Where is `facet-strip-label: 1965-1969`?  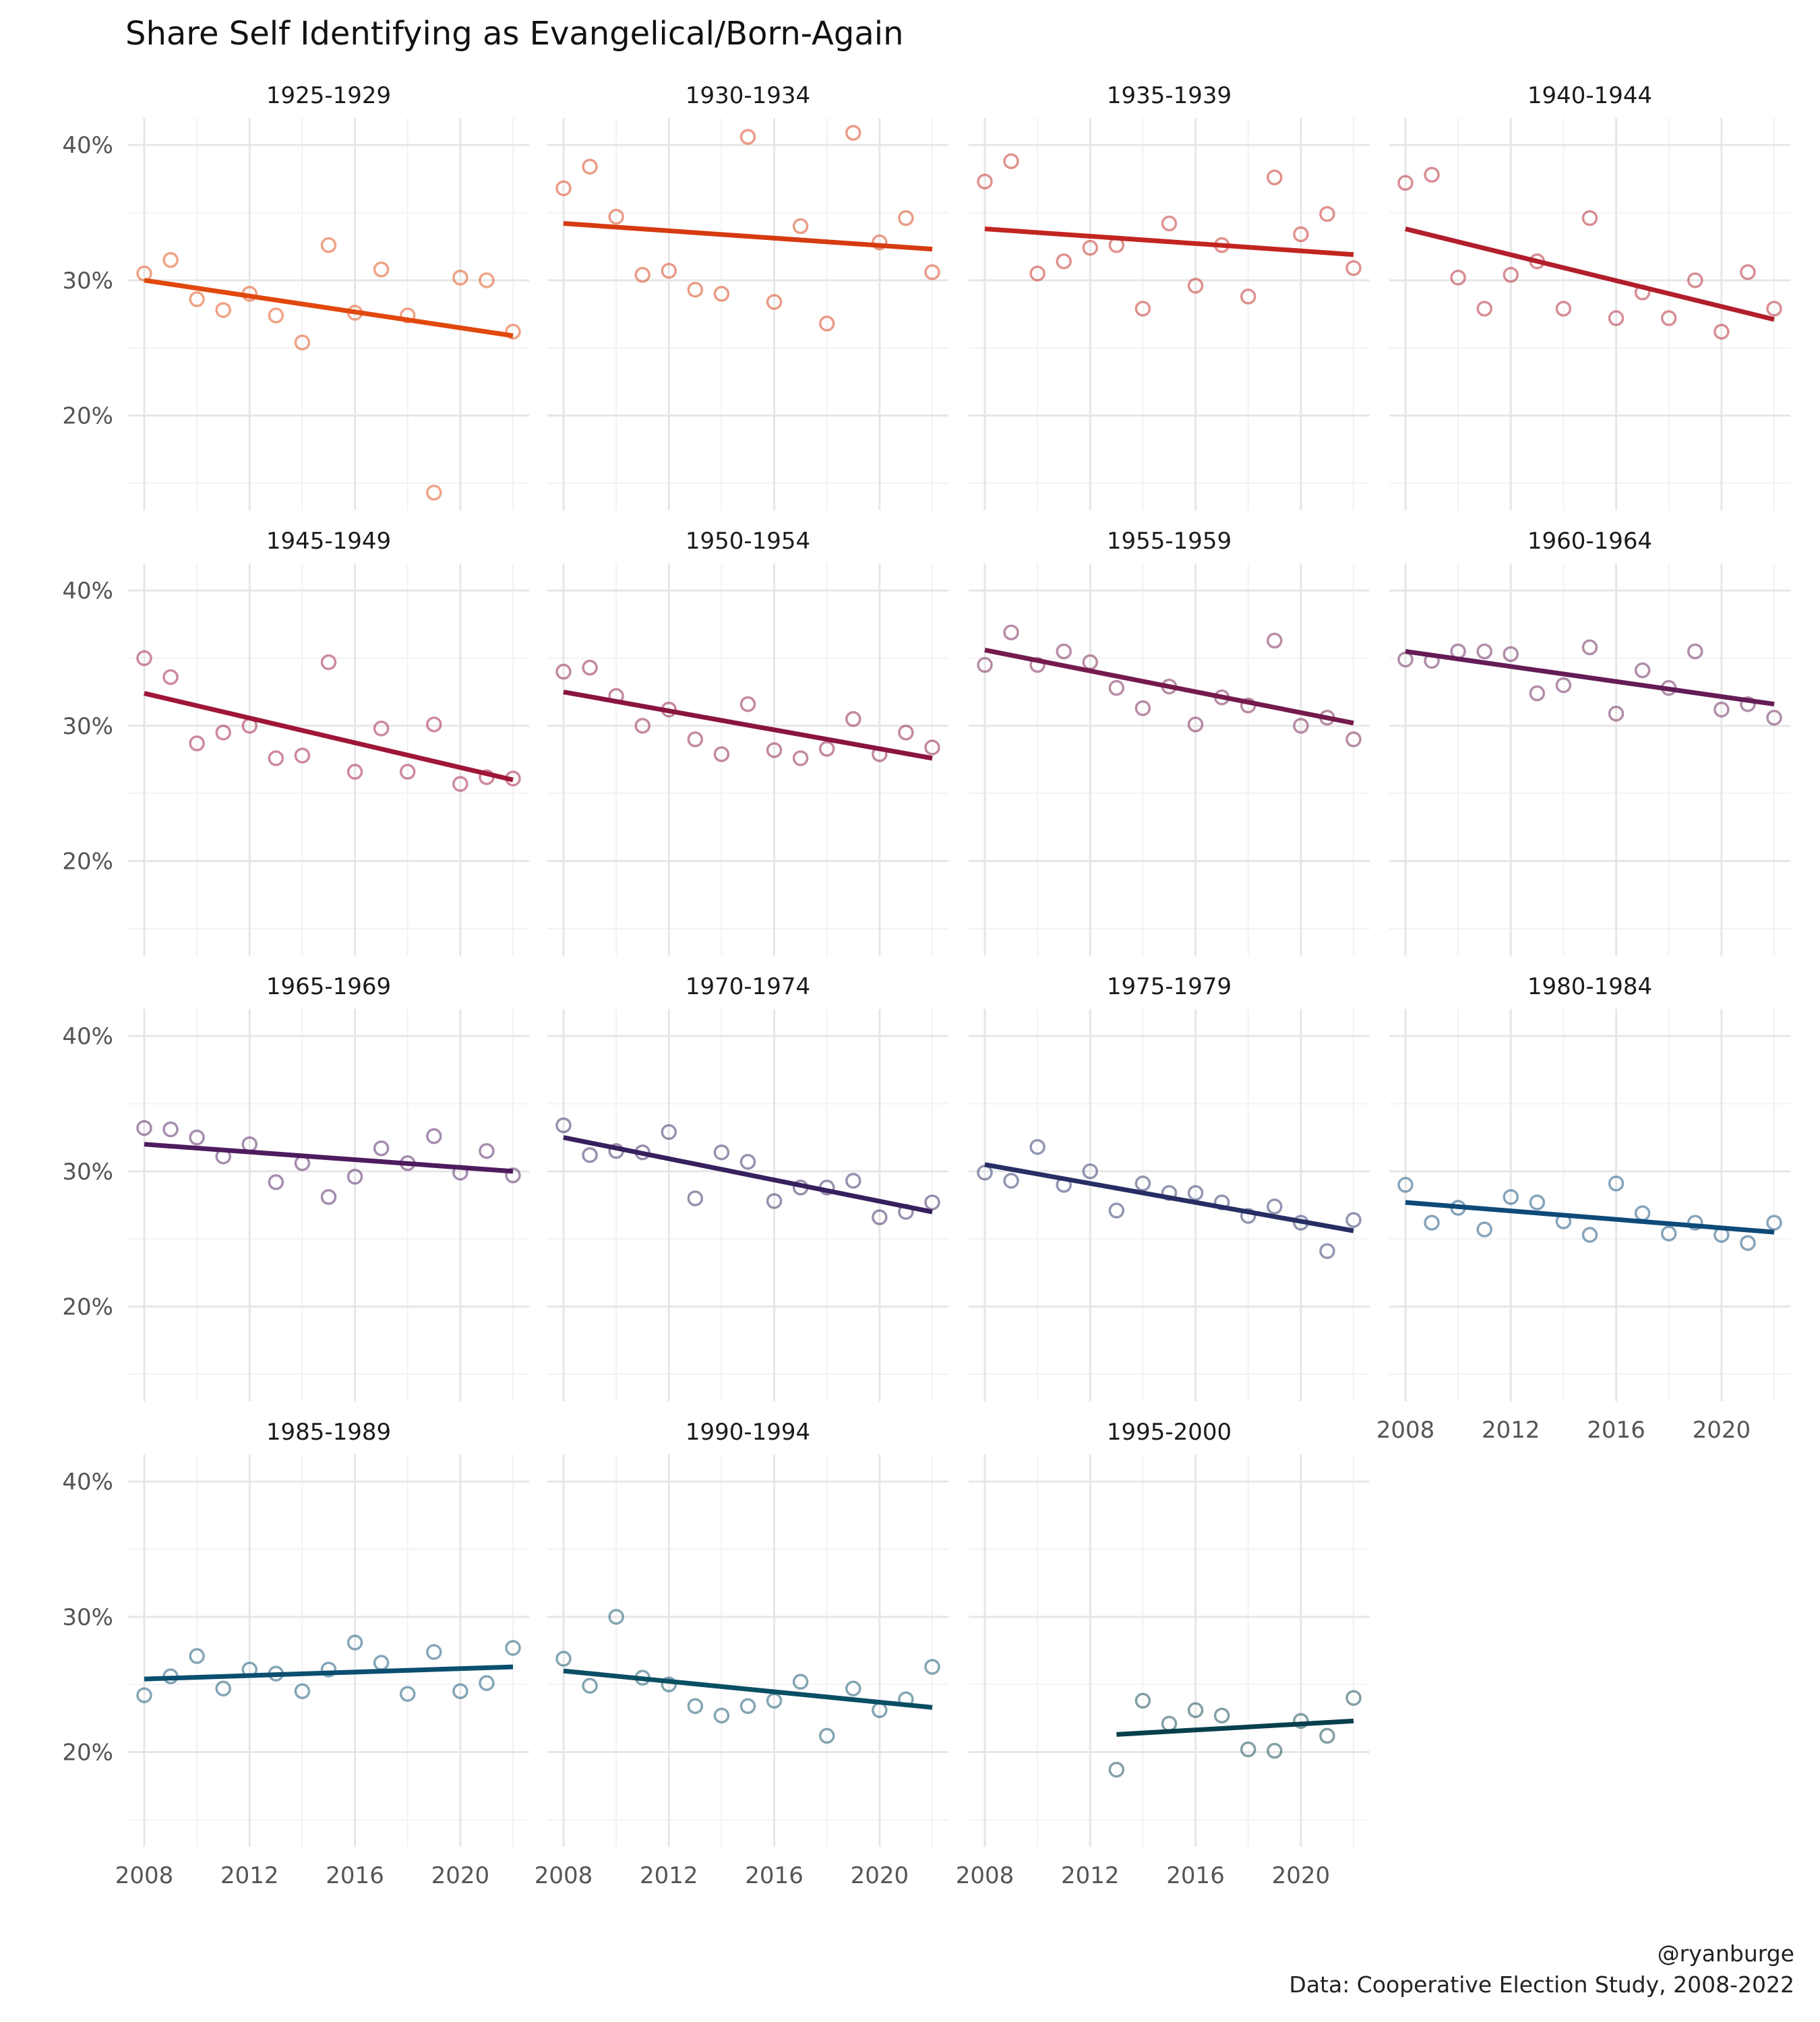
facet-strip-label: 1965-1969 is located at coordinates (328, 986).